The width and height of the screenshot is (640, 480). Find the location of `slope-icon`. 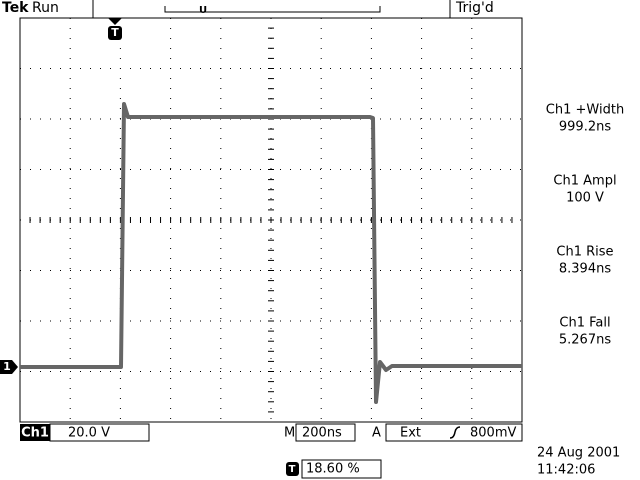

slope-icon is located at coordinates (455, 432).